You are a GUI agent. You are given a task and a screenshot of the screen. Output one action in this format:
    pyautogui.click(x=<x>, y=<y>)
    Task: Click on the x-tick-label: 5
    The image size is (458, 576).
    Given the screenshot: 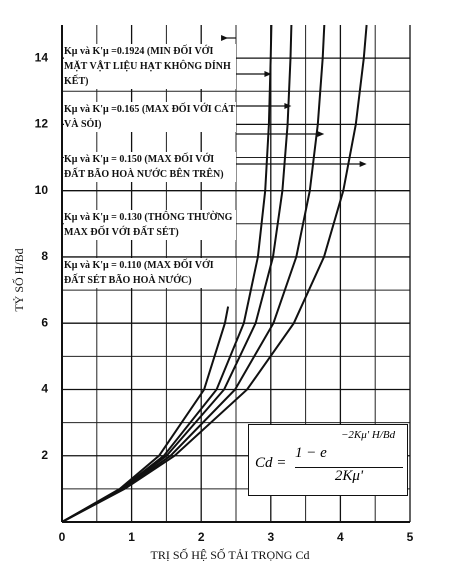 What is the action you would take?
    pyautogui.click(x=410, y=537)
    